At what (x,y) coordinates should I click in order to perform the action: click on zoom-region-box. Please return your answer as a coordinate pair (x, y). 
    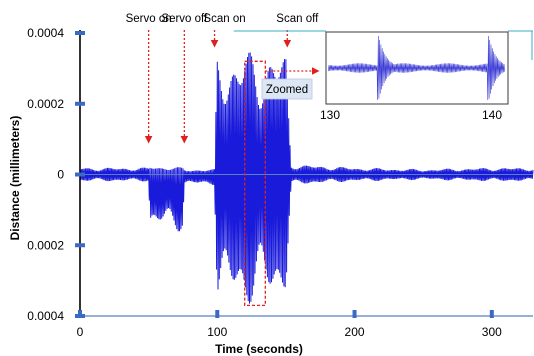
    Looking at the image, I should click on (255, 183).